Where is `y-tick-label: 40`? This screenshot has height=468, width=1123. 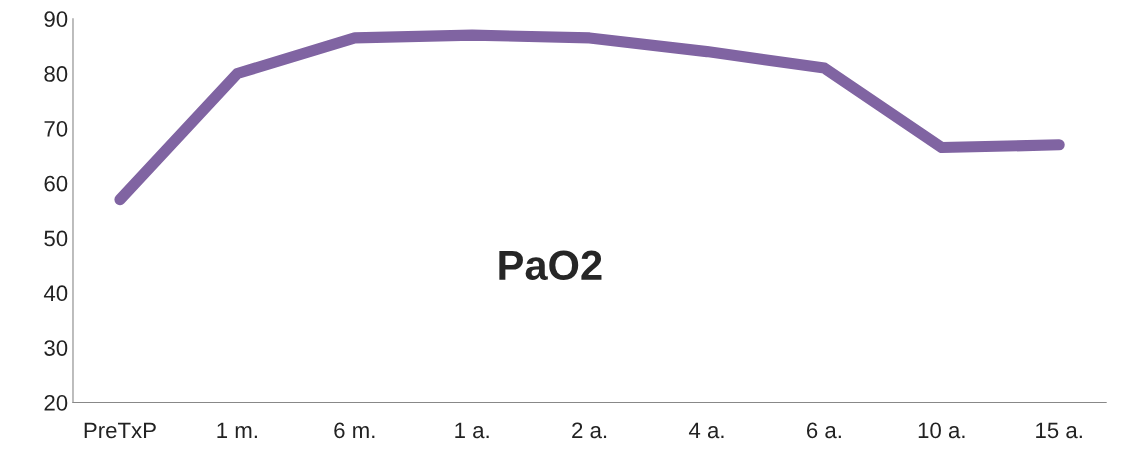
y-tick-label: 40 is located at coordinates (55, 293).